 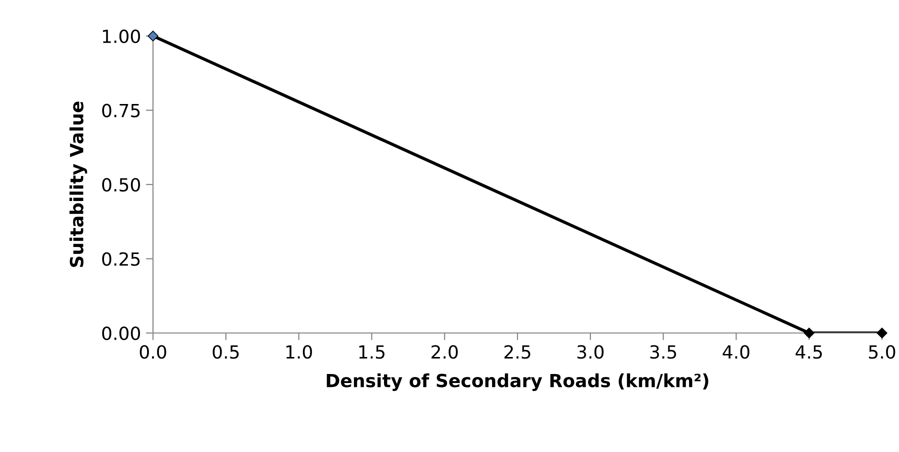 What do you see at coordinates (121, 36) in the screenshot?
I see `y-tick-label: 1.00` at bounding box center [121, 36].